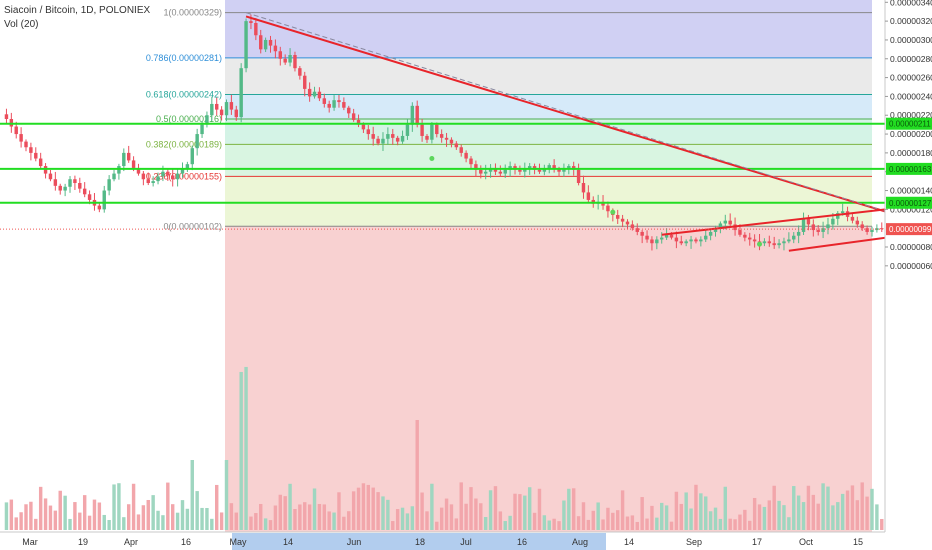 This screenshot has height=550, width=932. I want to click on time-tick-label: 15, so click(858, 542).